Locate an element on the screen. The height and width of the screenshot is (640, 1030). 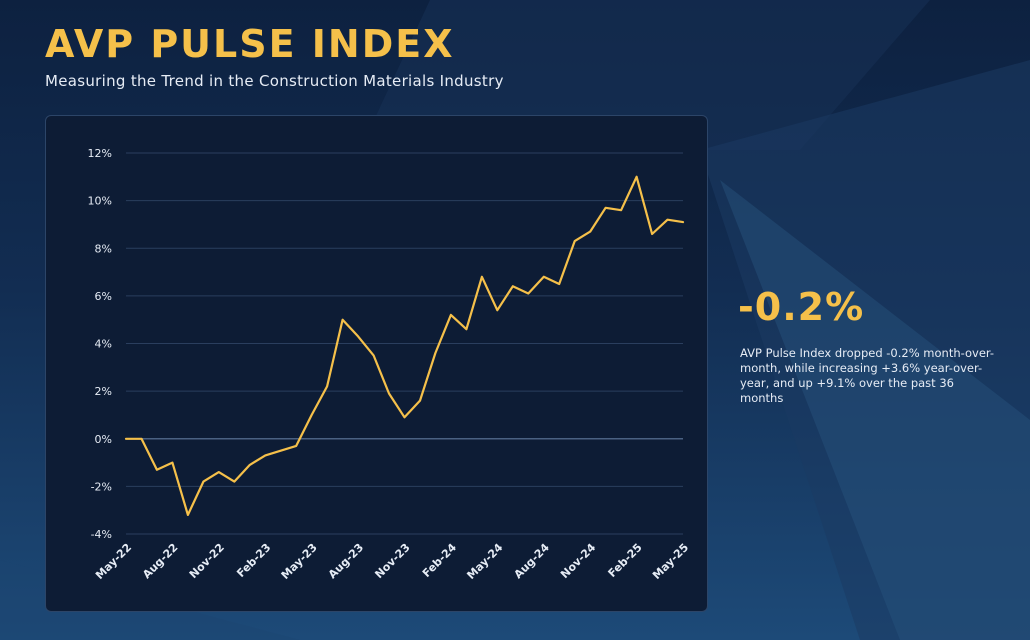
x-tick-label: May-24 is located at coordinates (484, 561).